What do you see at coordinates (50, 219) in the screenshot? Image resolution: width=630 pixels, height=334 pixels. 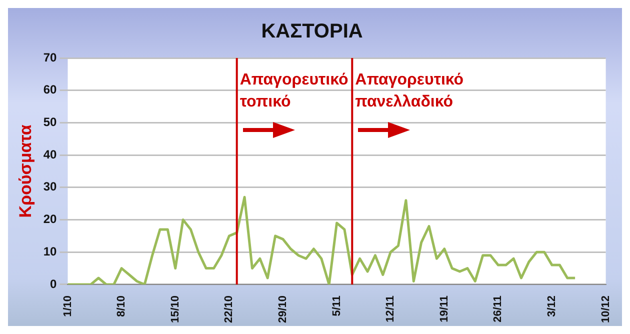 I see `y-tick-label: 20` at bounding box center [50, 219].